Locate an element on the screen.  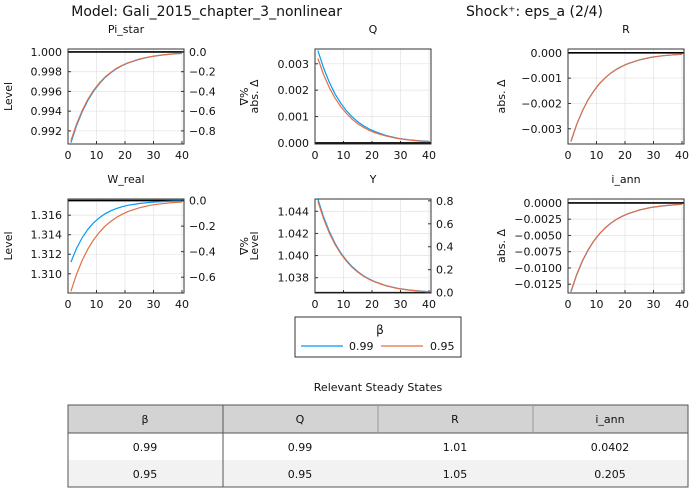
y2-tick-label: 0.6 is located at coordinates (445, 224).